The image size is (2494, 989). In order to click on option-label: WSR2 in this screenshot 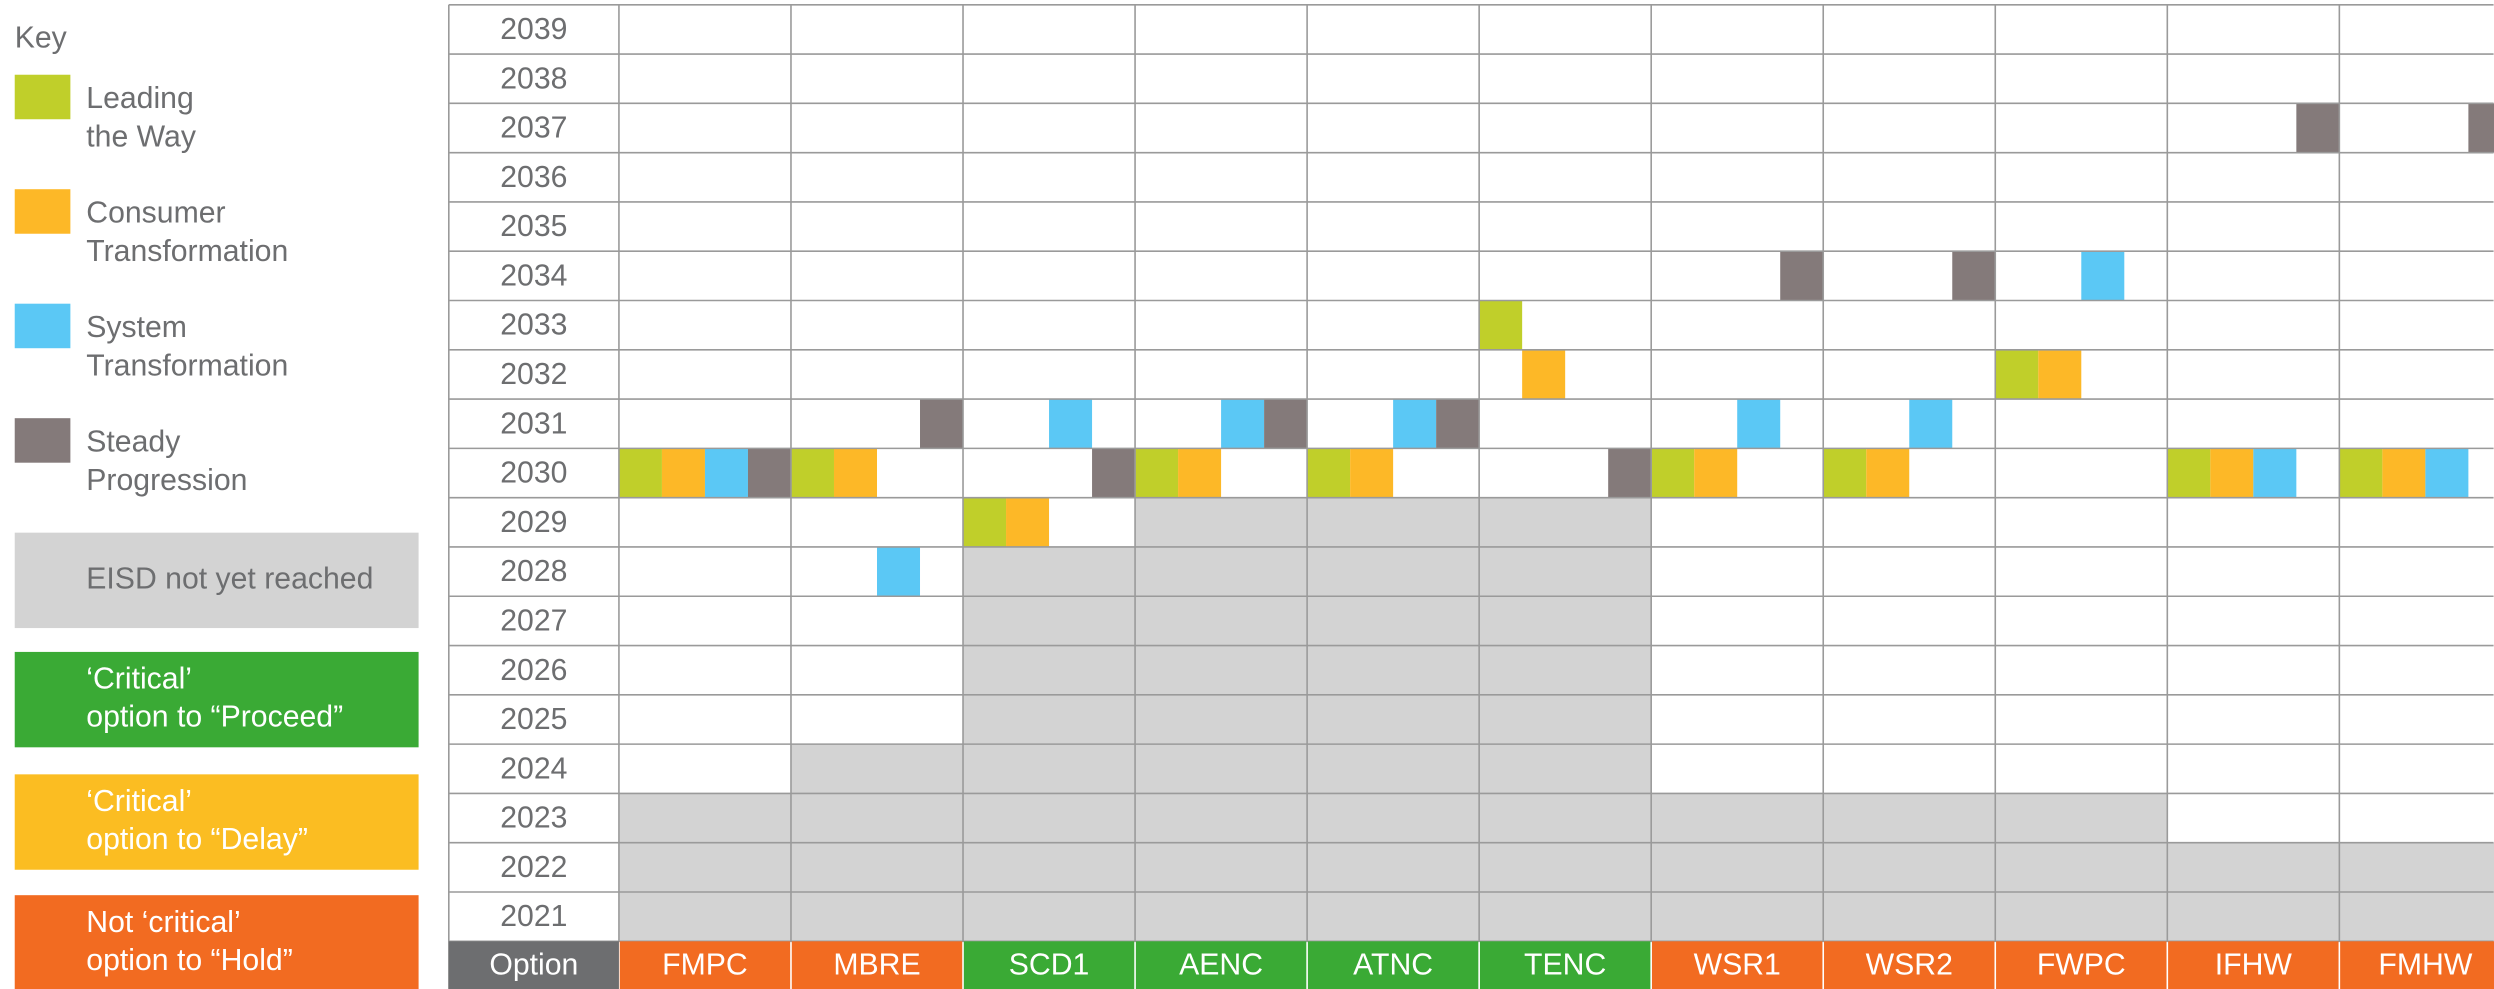, I will do `click(1909, 965)`.